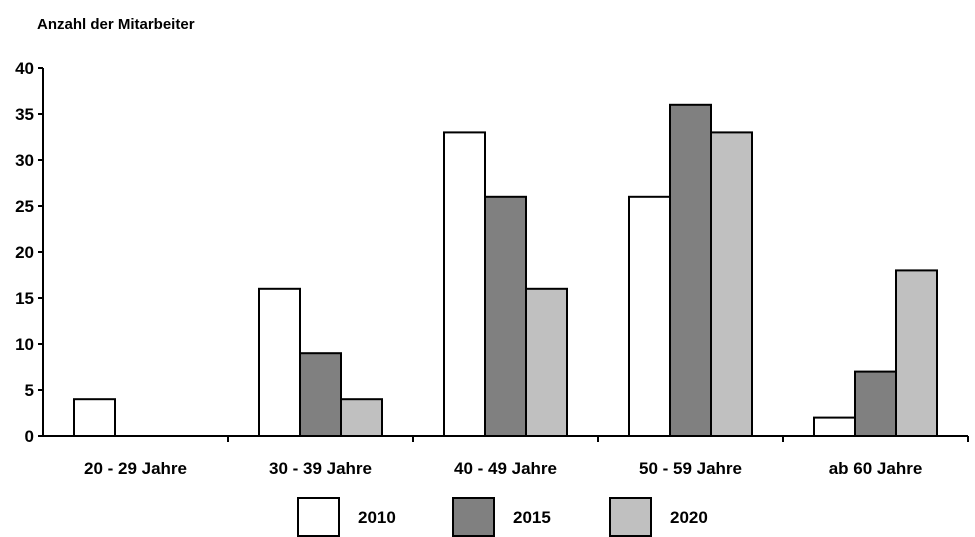 This screenshot has width=975, height=537. What do you see at coordinates (876, 468) in the screenshot?
I see `x-tick-label: ab 60 Jahre` at bounding box center [876, 468].